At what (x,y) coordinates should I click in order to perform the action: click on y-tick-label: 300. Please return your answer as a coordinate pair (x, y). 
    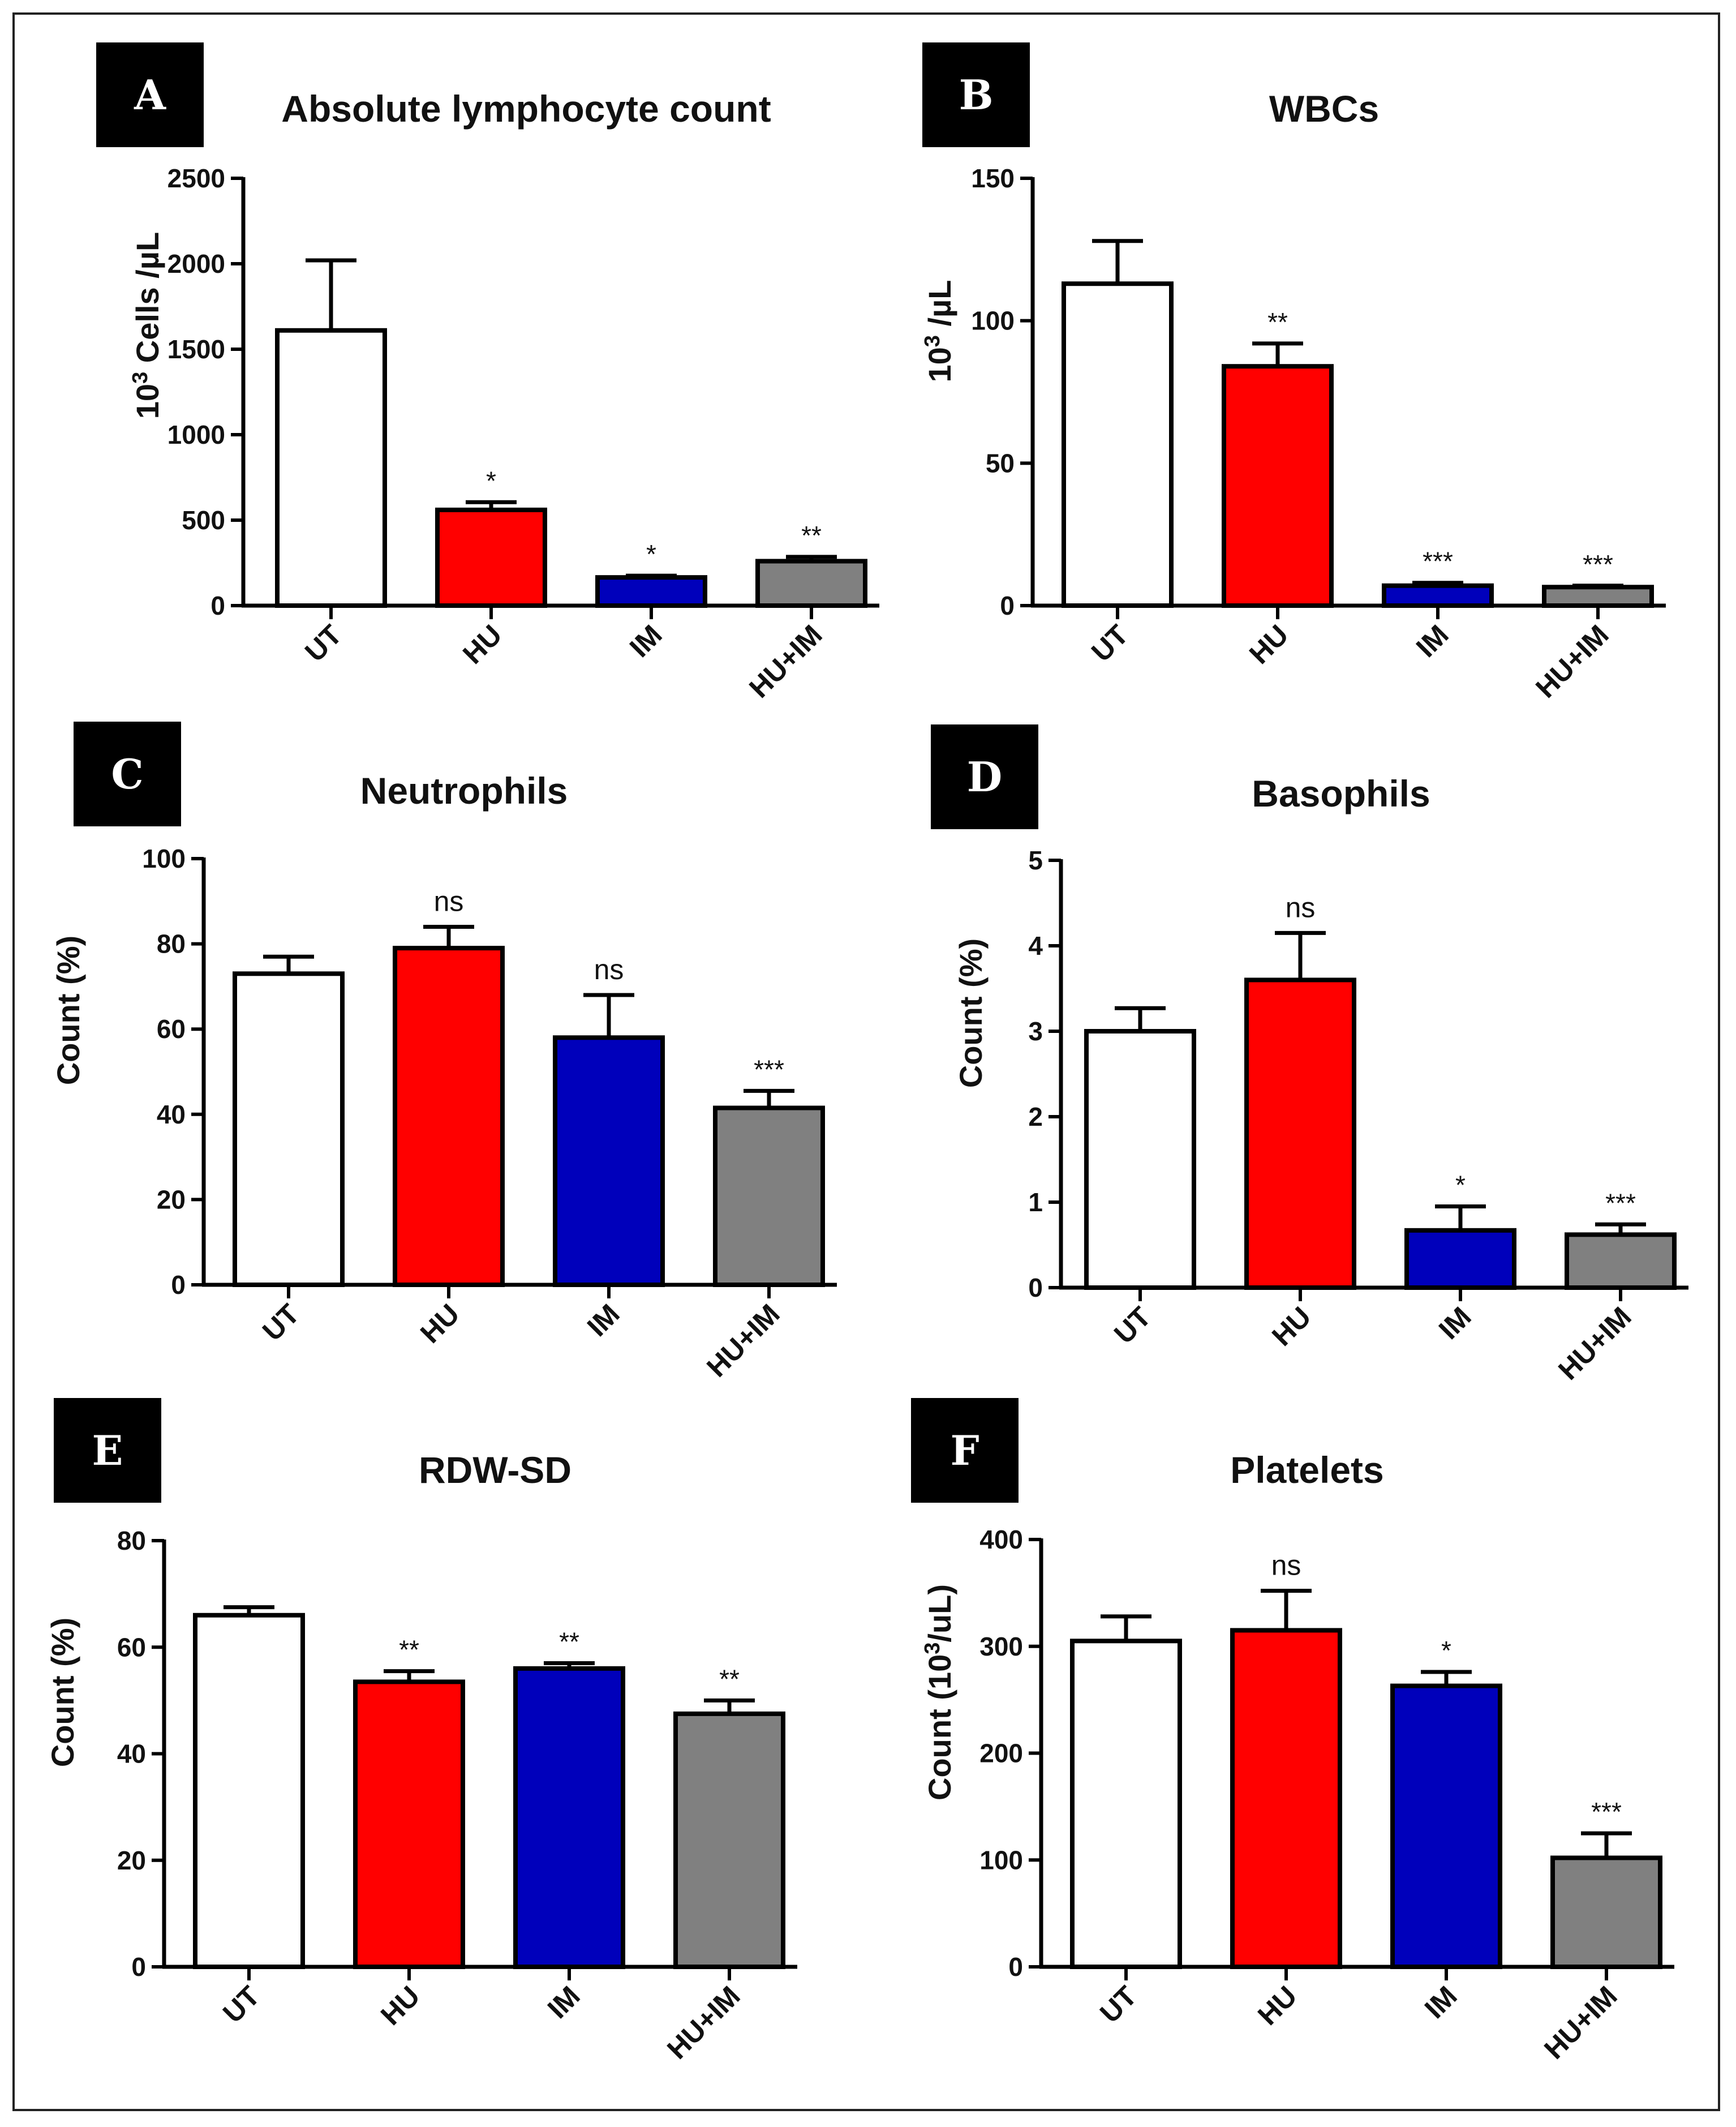
    Looking at the image, I should click on (1001, 1646).